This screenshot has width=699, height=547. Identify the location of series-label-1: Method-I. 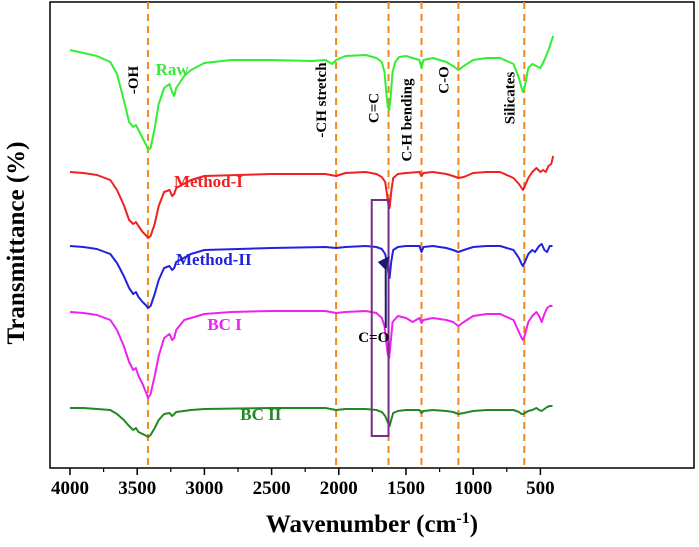
(208, 181).